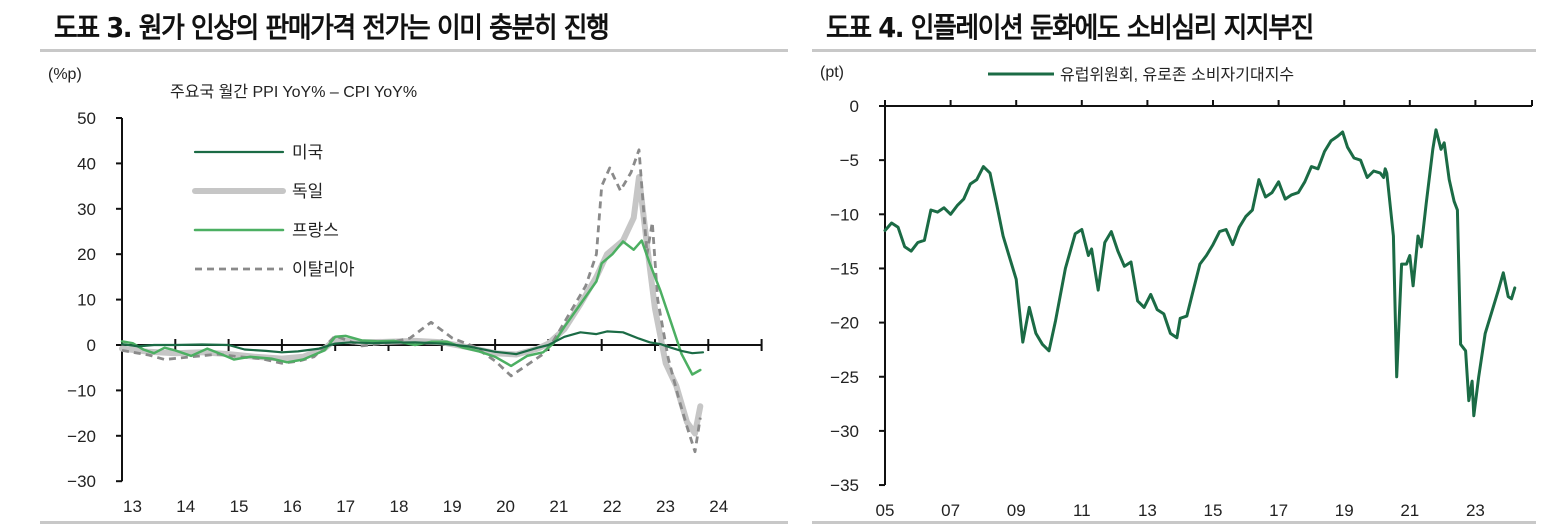 This screenshot has height=529, width=1544. What do you see at coordinates (86, 300) in the screenshot?
I see `y-tick-label: 10` at bounding box center [86, 300].